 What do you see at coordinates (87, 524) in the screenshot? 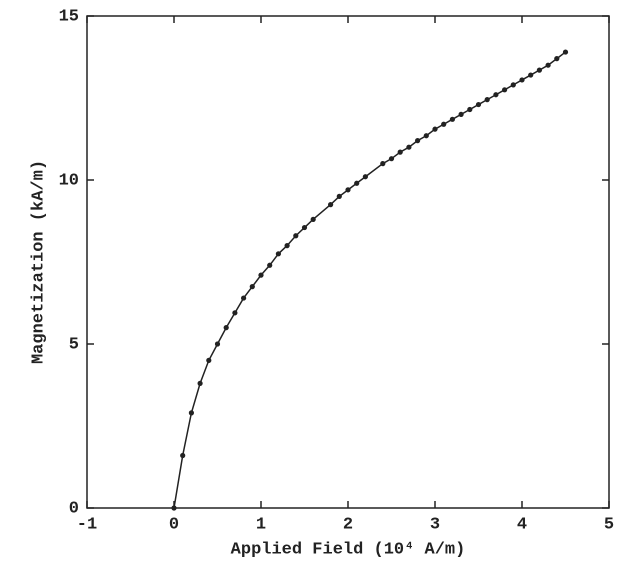
I see `x-tick-label: -1` at bounding box center [87, 524].